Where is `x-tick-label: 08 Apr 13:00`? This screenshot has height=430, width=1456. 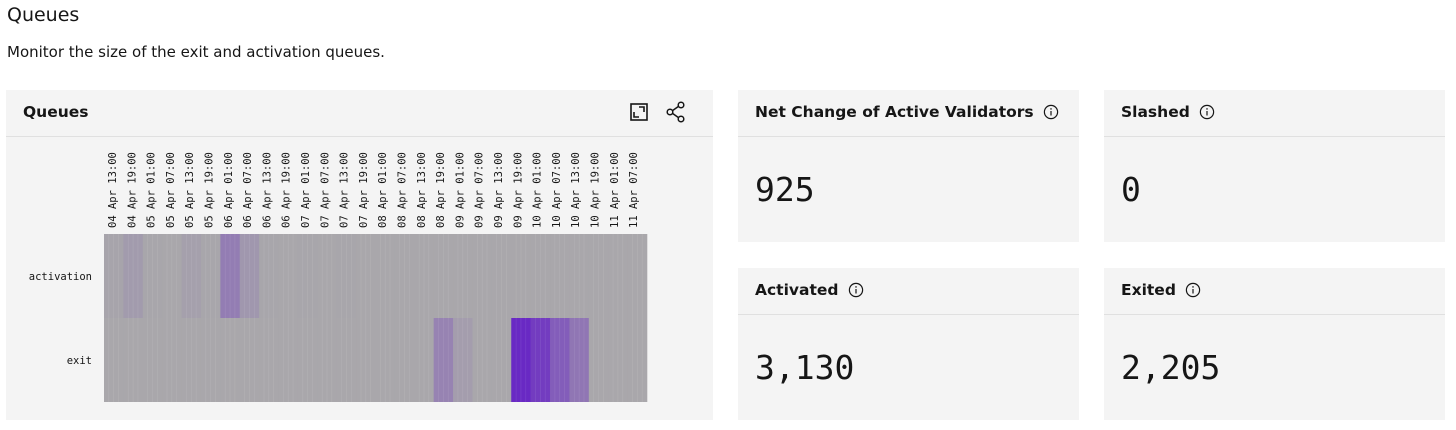
x-tick-label: 08 Apr 13:00 is located at coordinates (422, 190).